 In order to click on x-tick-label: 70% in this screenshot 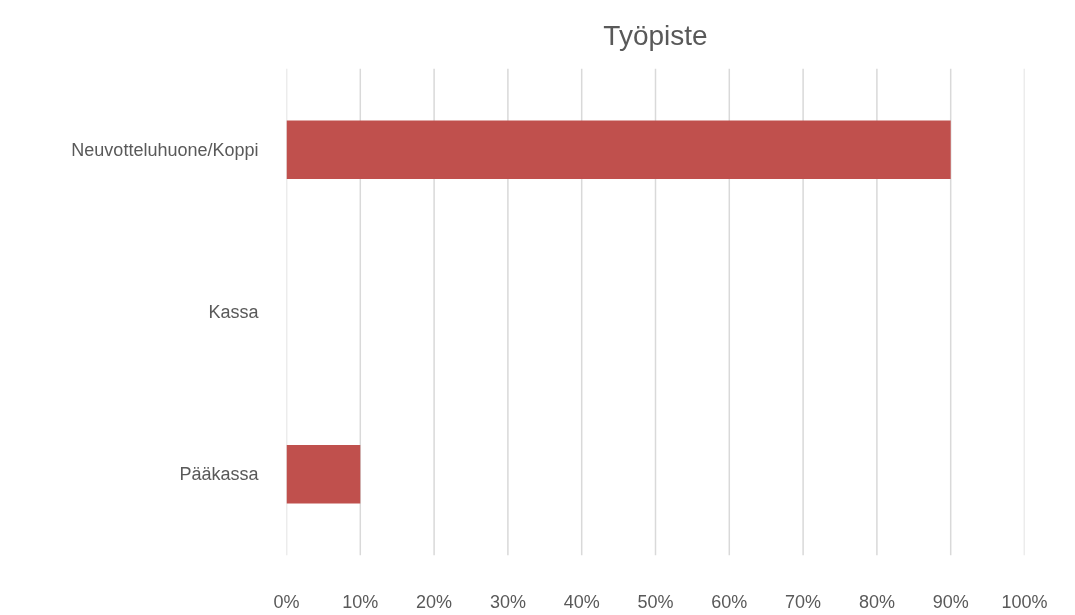, I will do `click(803, 601)`.